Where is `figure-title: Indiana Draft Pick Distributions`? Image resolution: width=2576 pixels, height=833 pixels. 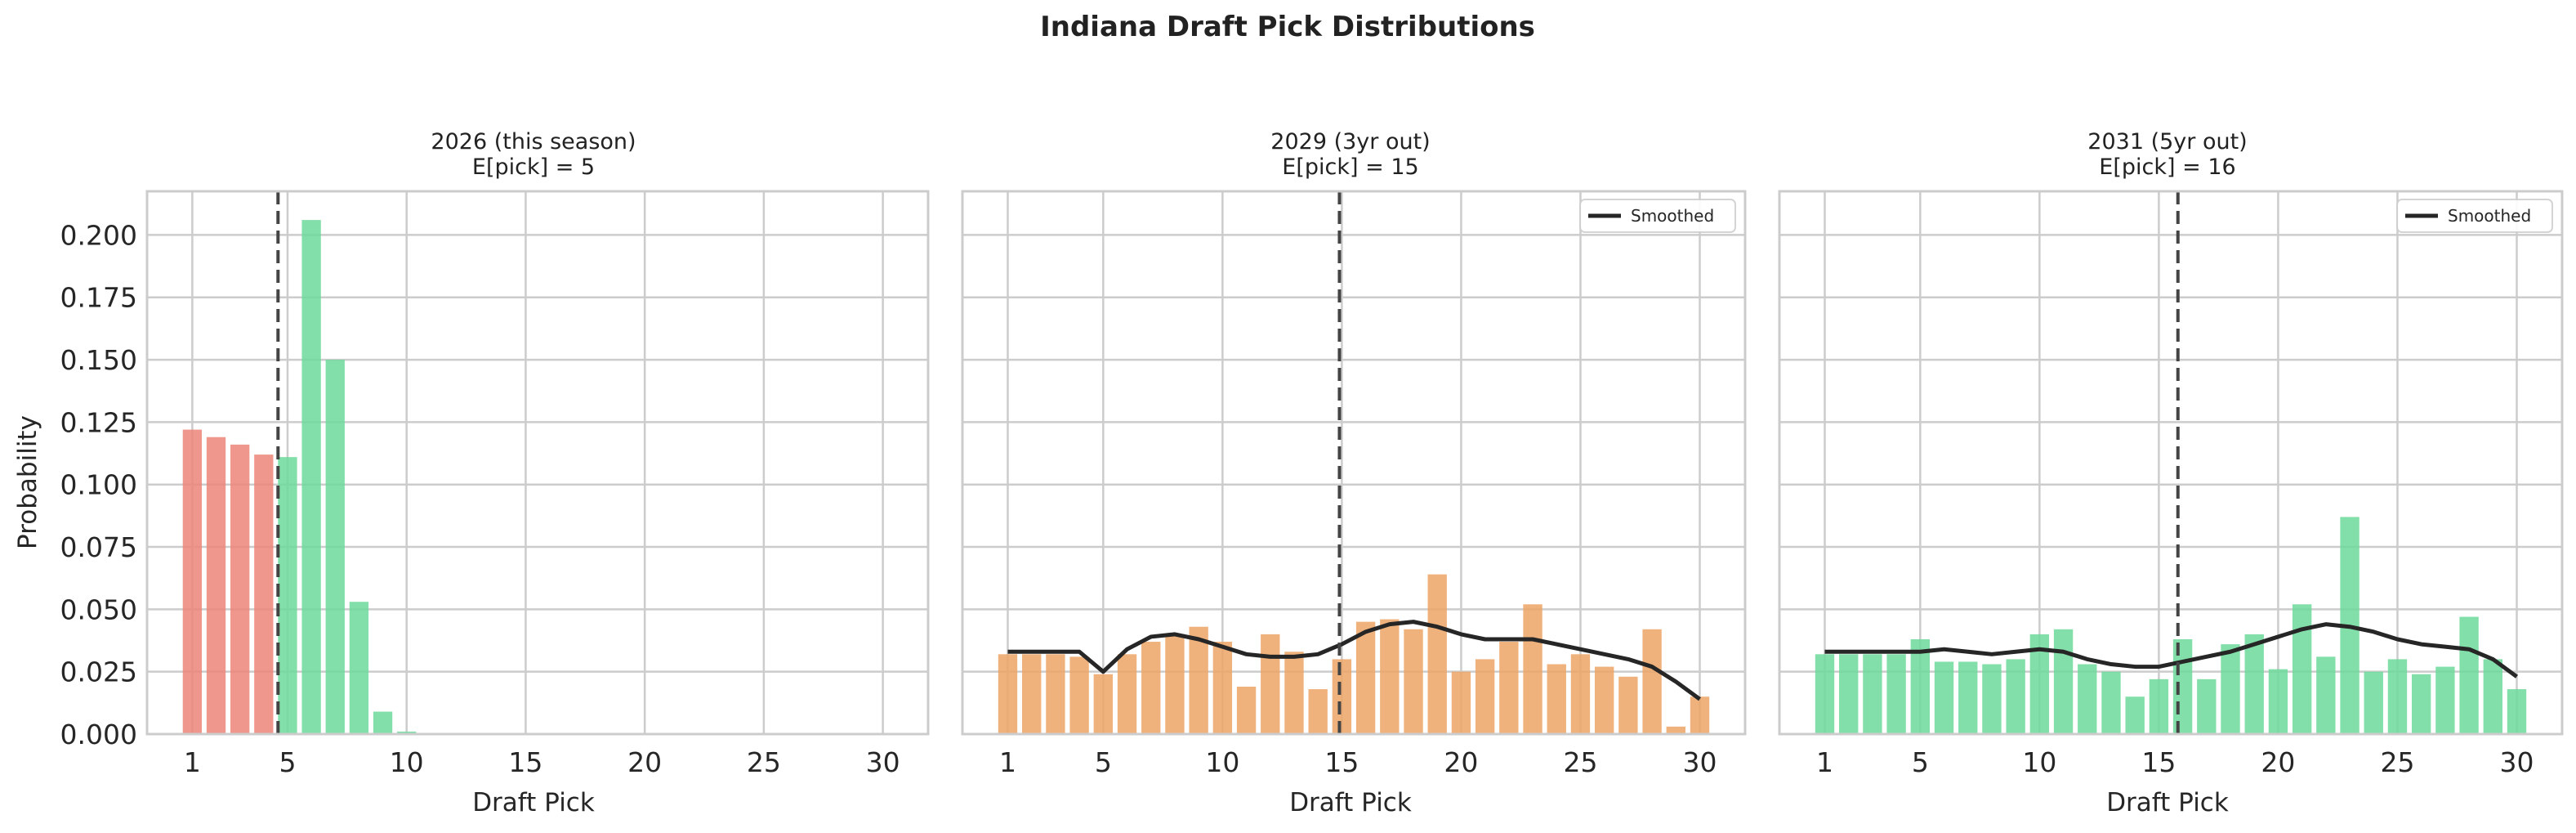
figure-title: Indiana Draft Pick Distributions is located at coordinates (1288, 27).